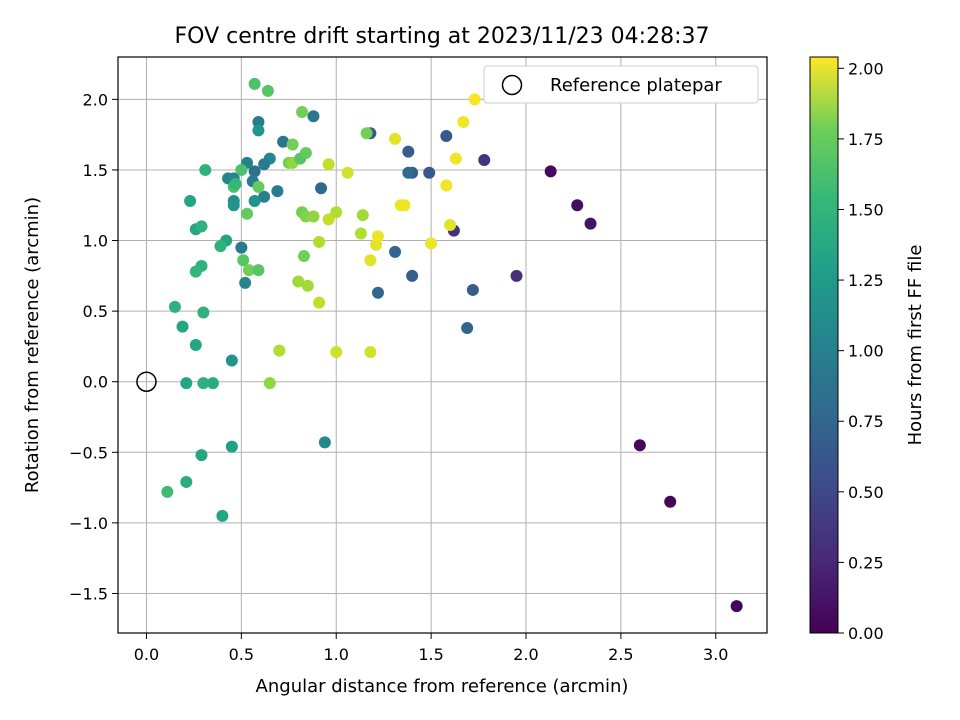 The height and width of the screenshot is (720, 960). I want to click on x-tick-label: 3.0, so click(715, 654).